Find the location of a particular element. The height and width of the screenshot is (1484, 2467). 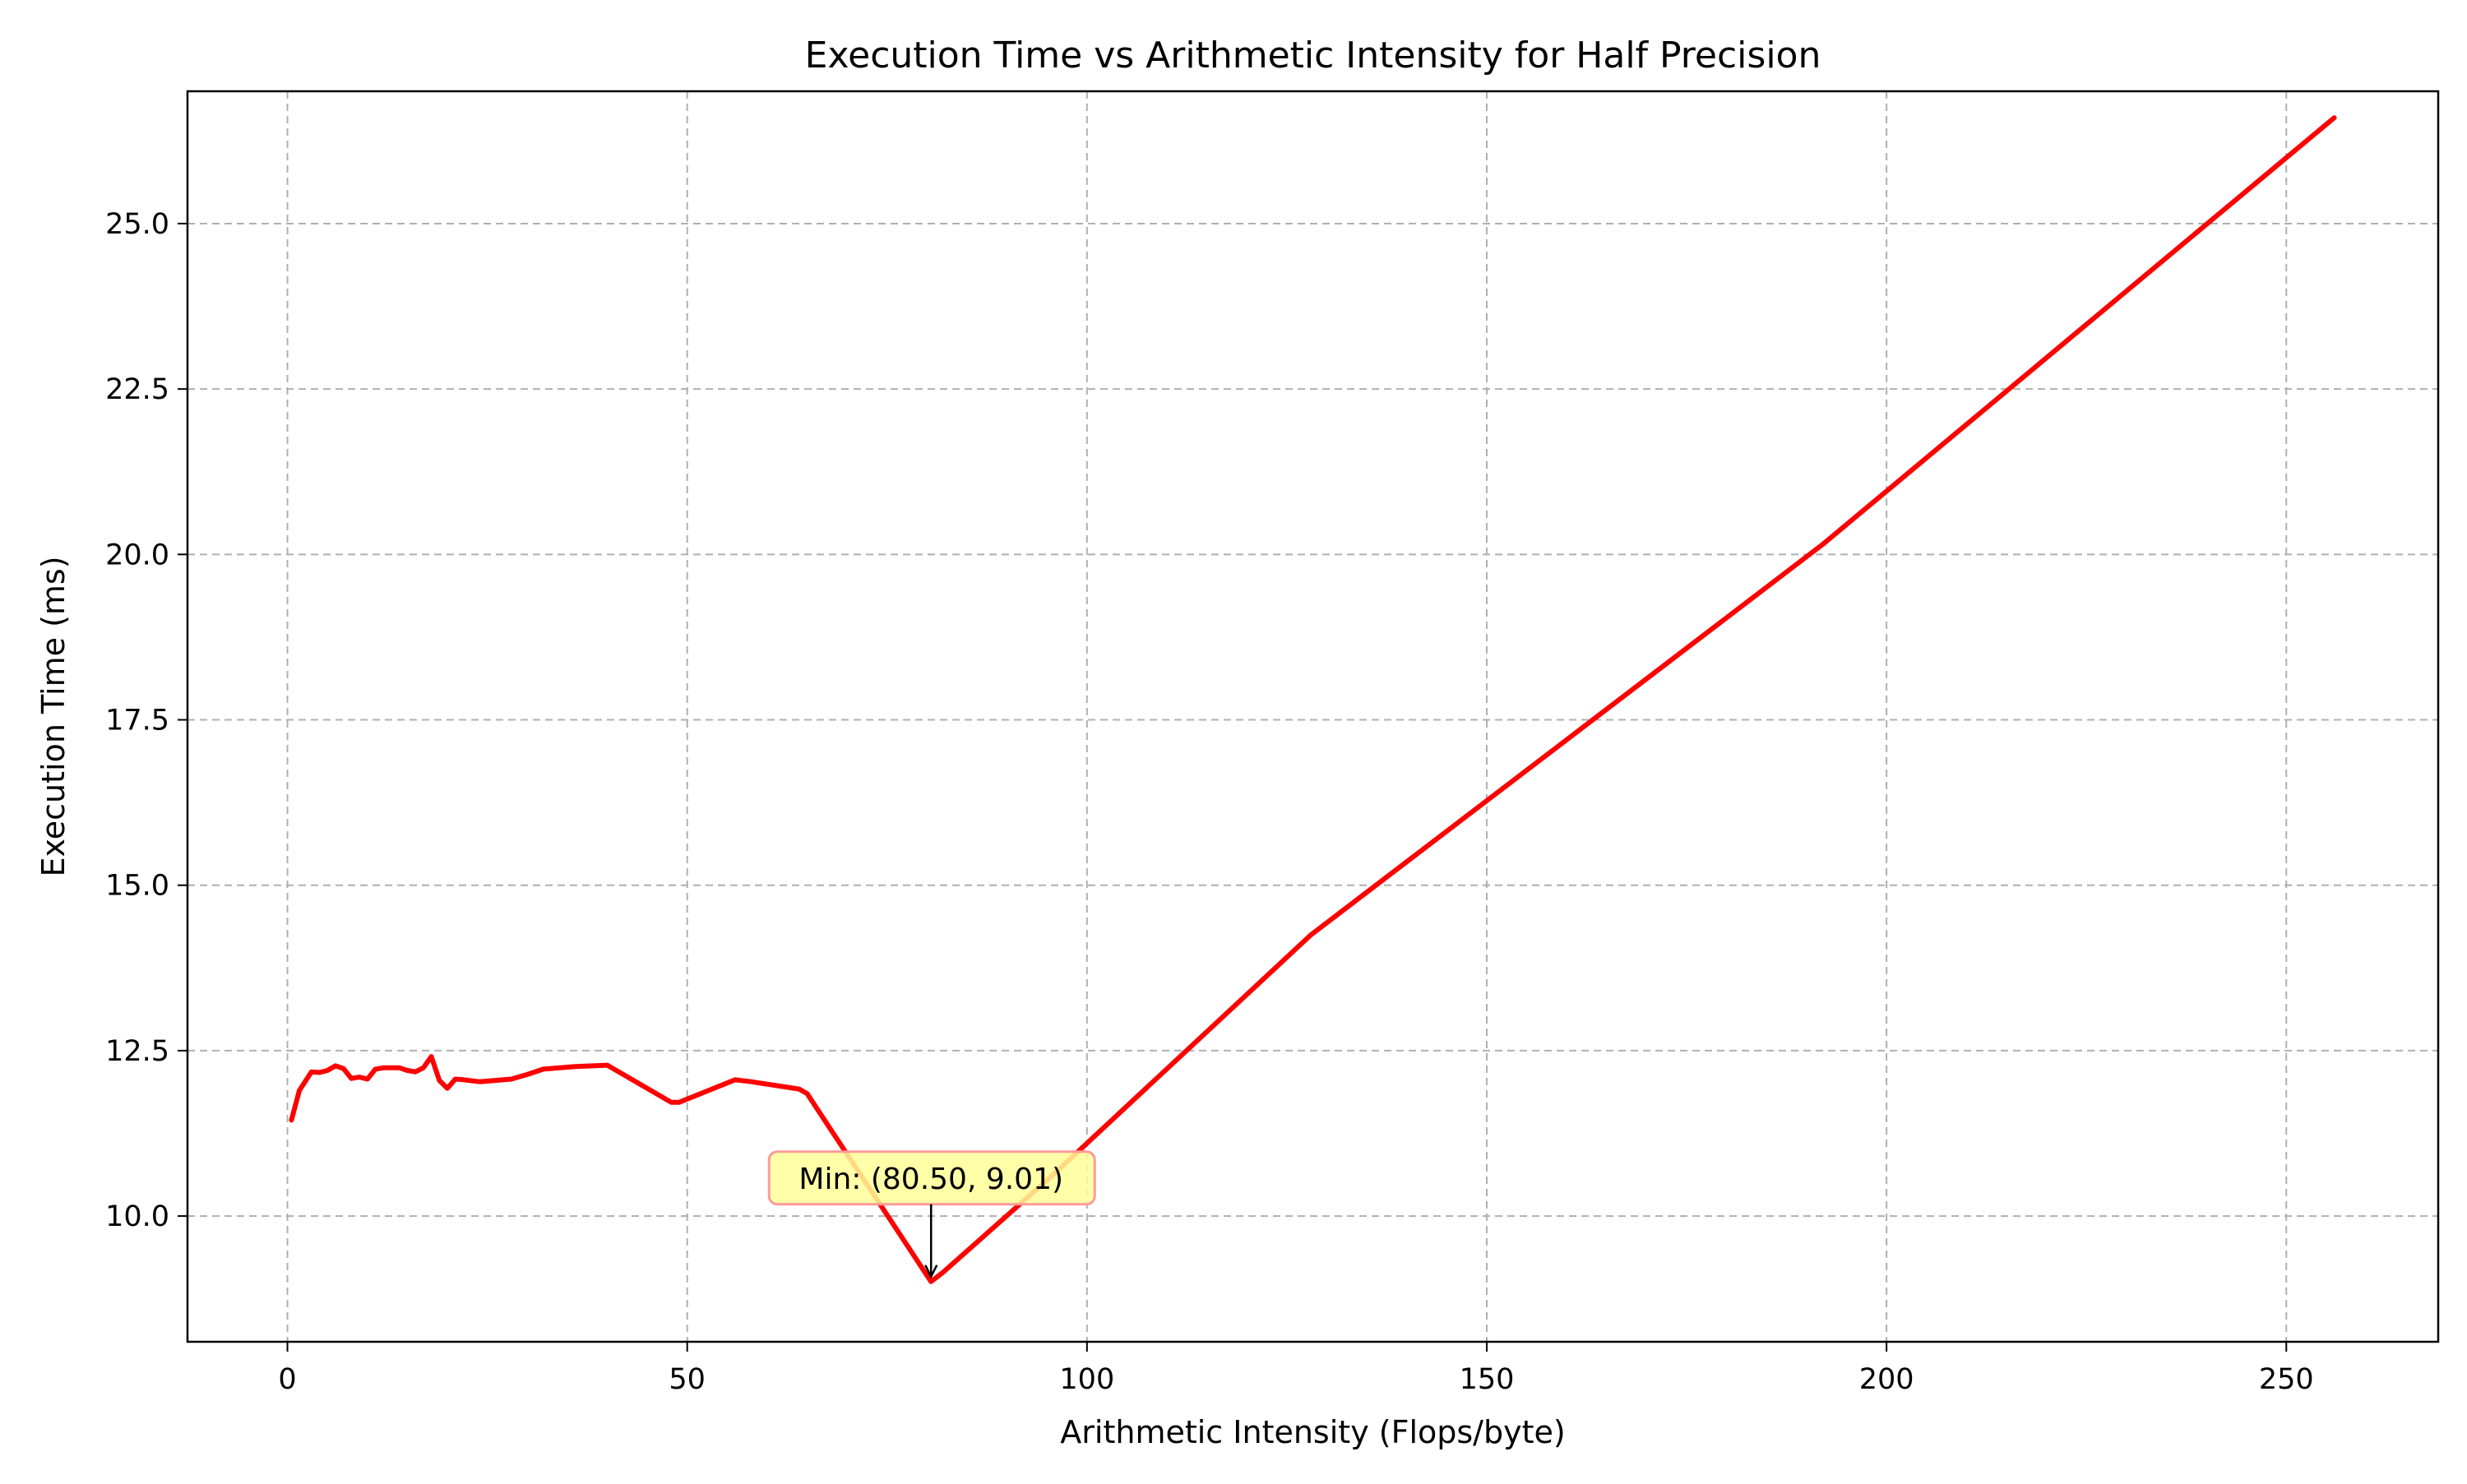

x-axis: 0 50 100 150 200 250 is located at coordinates (1296, 1369).